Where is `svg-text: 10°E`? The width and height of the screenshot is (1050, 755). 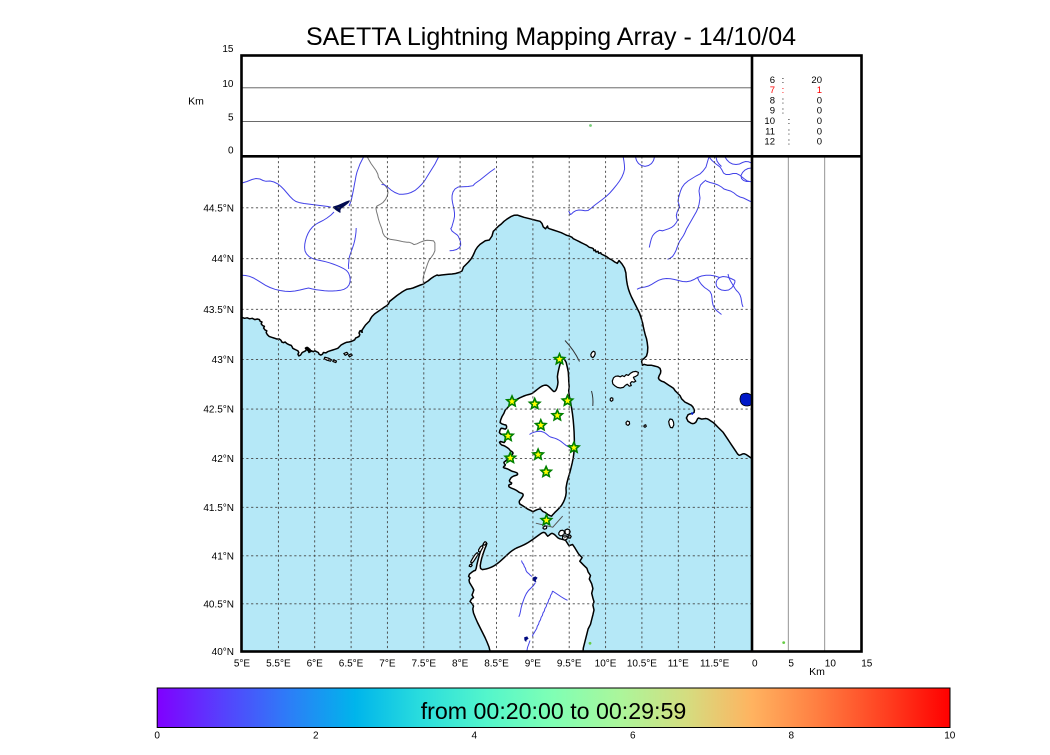
svg-text: 10°E is located at coordinates (606, 664).